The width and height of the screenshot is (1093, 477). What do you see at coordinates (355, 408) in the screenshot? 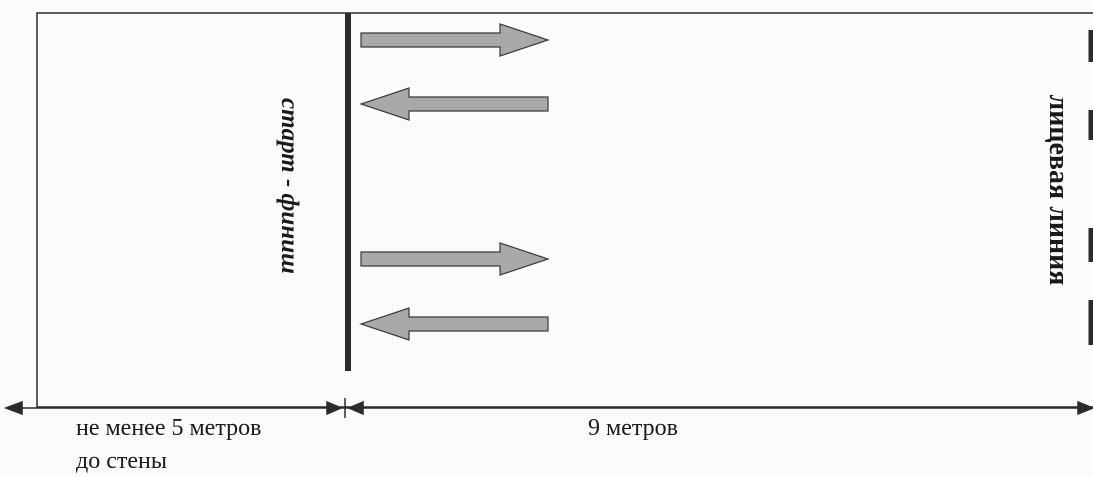
I see `dimension-arrowhead-mid-right` at bounding box center [355, 408].